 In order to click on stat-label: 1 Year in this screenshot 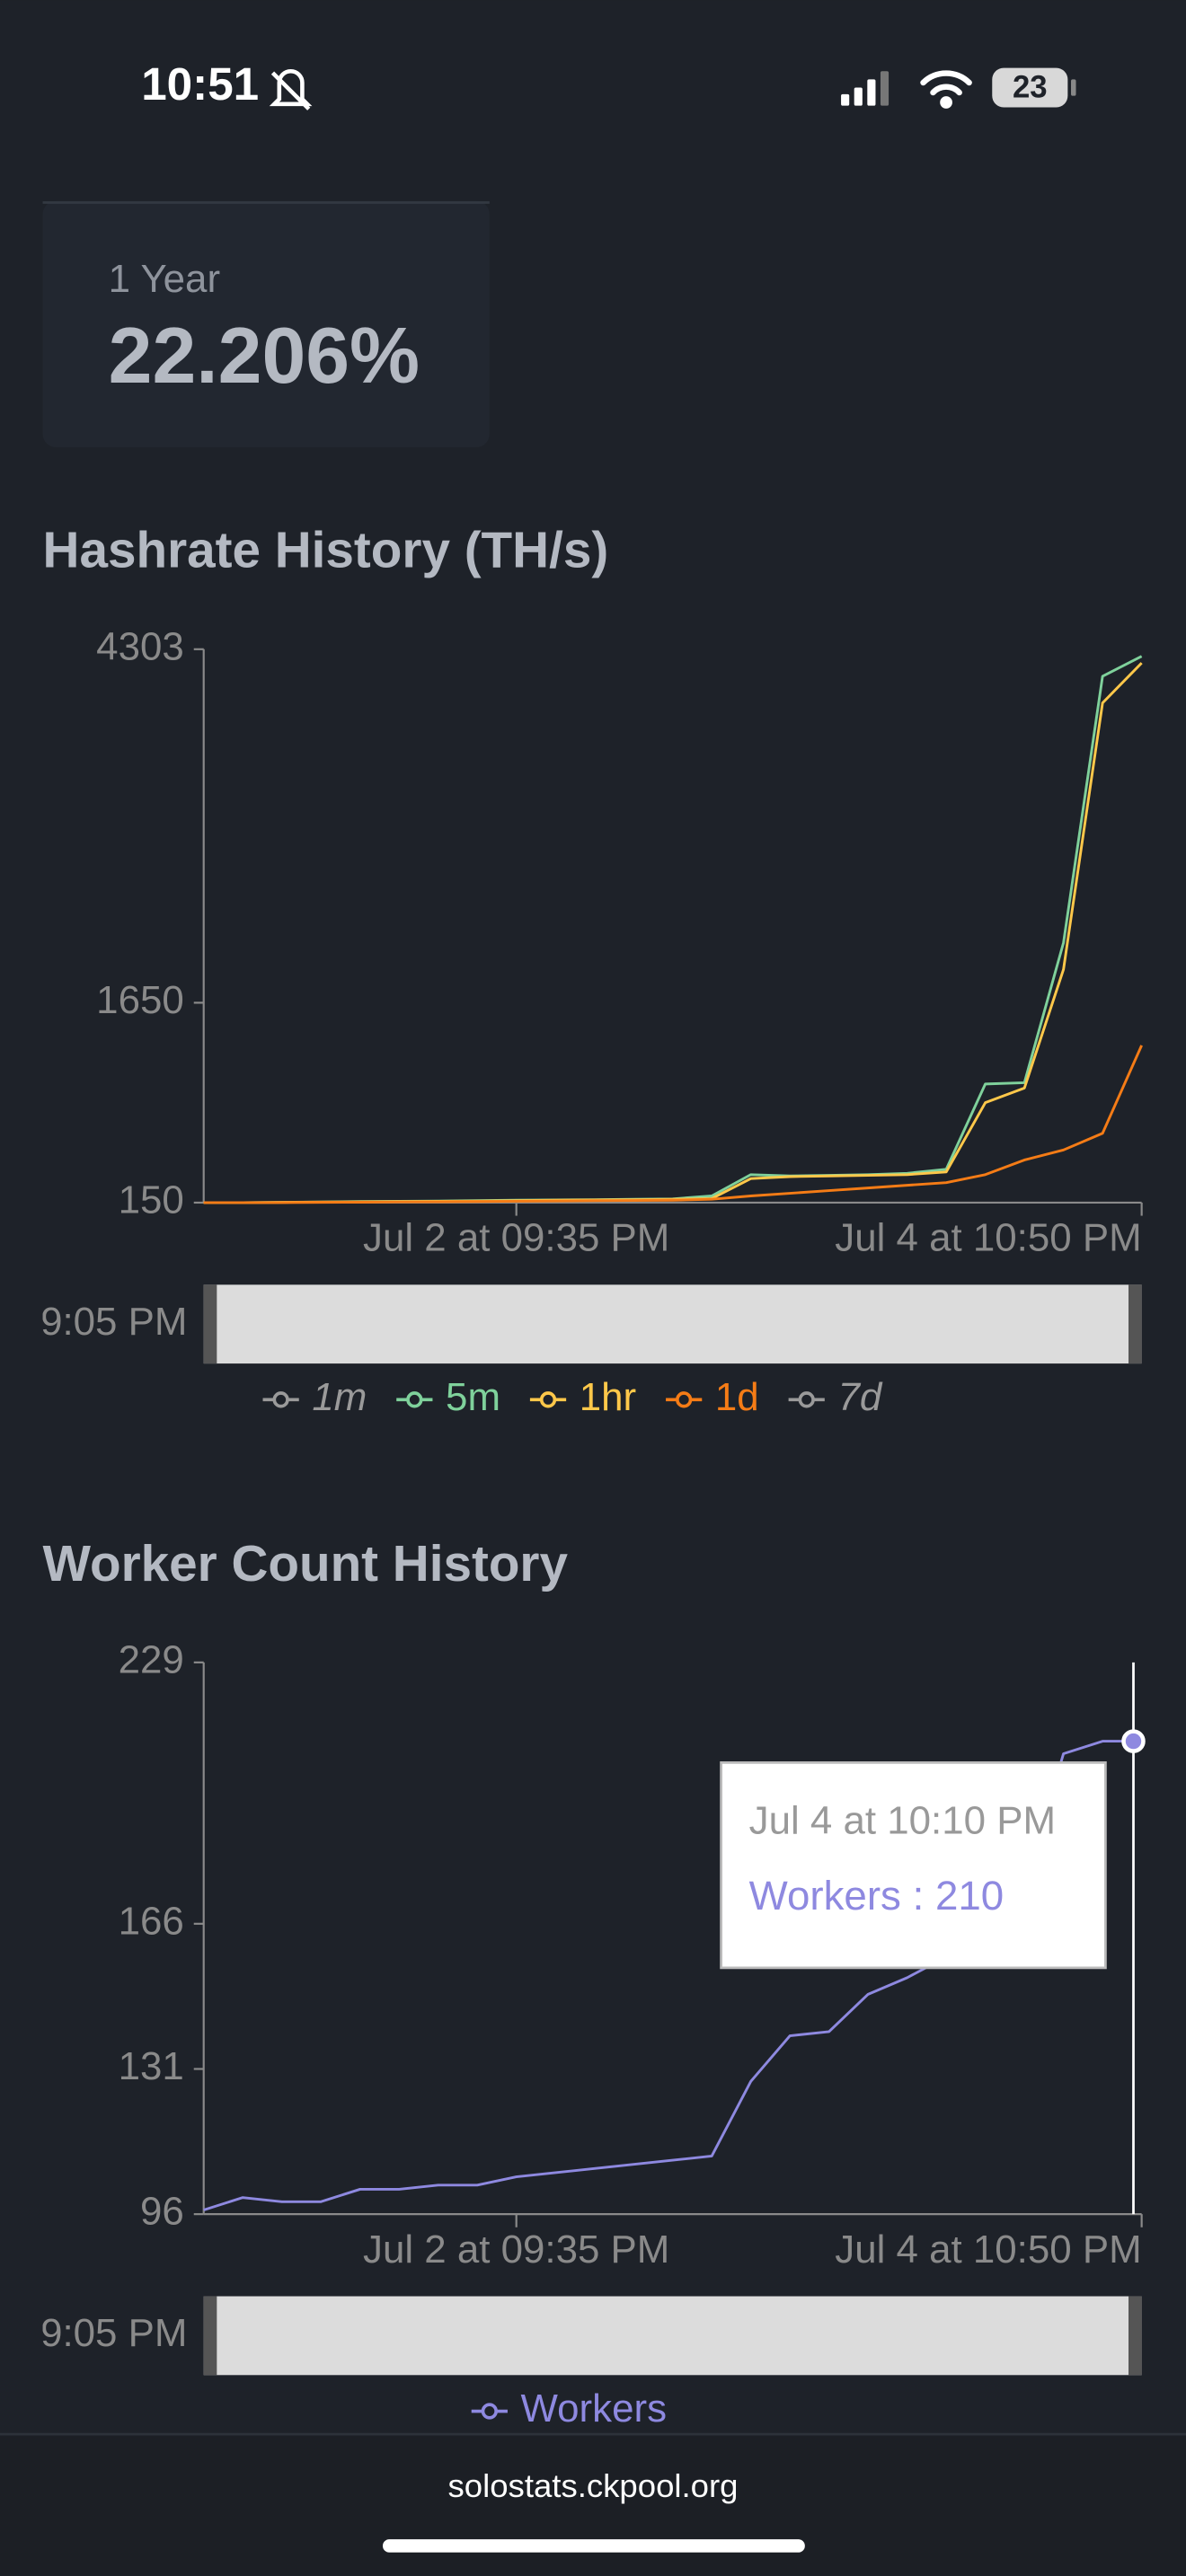, I will do `click(164, 279)`.